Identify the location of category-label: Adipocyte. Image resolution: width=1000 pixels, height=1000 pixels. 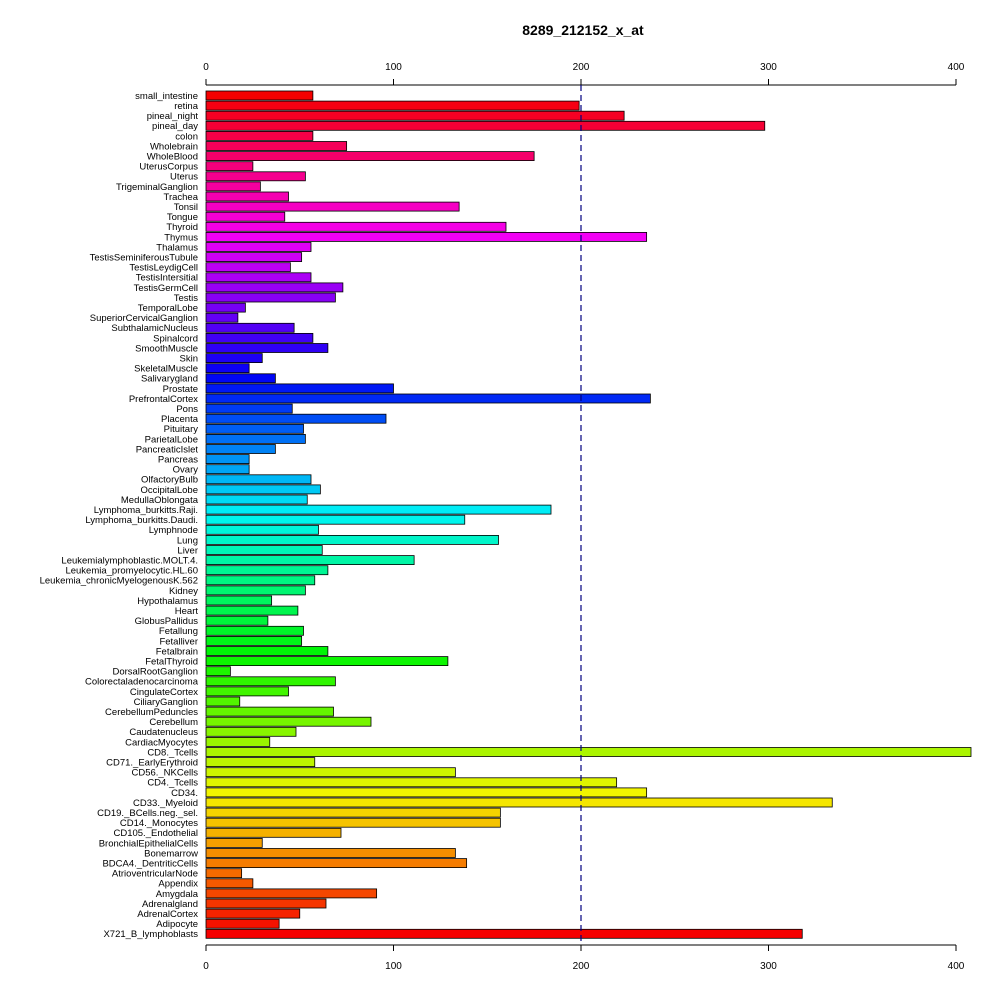
(177, 924).